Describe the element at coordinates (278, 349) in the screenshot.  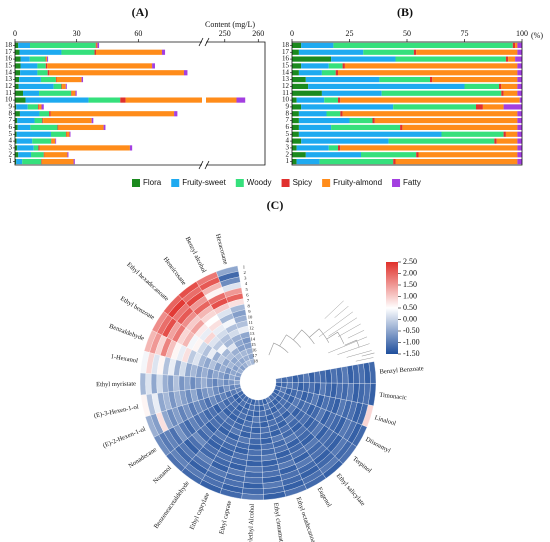
I see `dendrogram-branch` at that location.